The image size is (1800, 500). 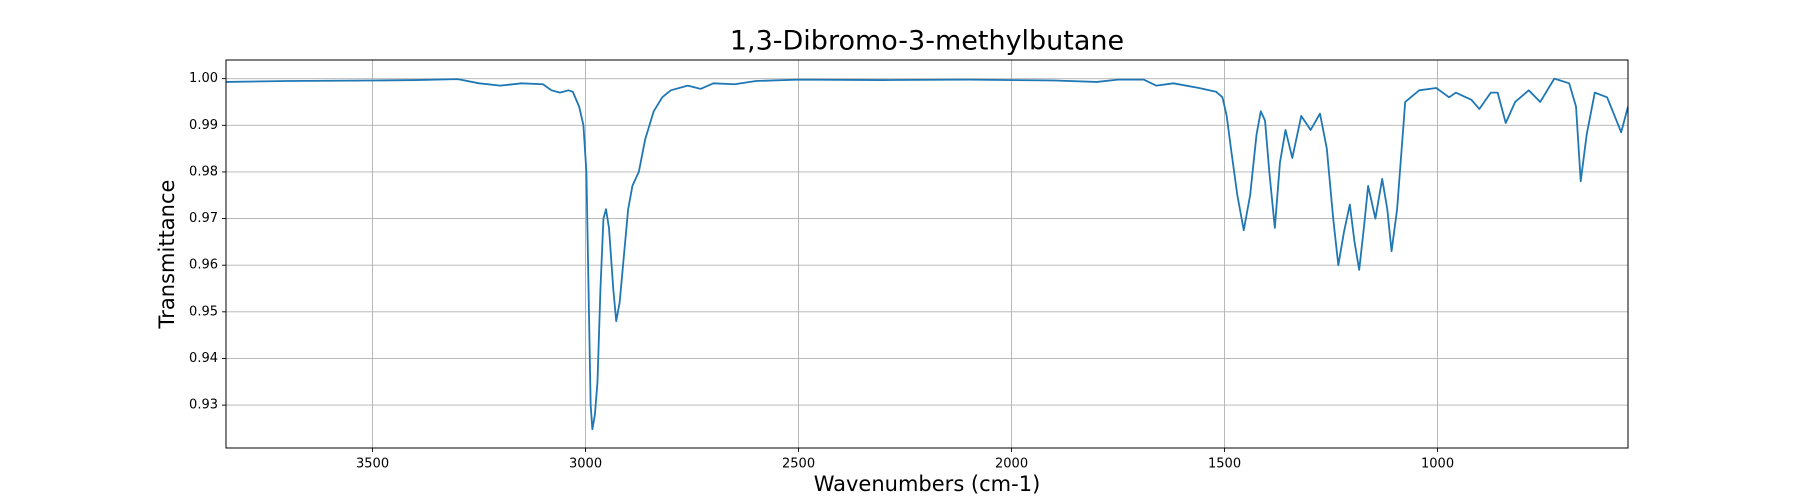 I want to click on y-tick-label: 0.98, so click(x=203, y=171).